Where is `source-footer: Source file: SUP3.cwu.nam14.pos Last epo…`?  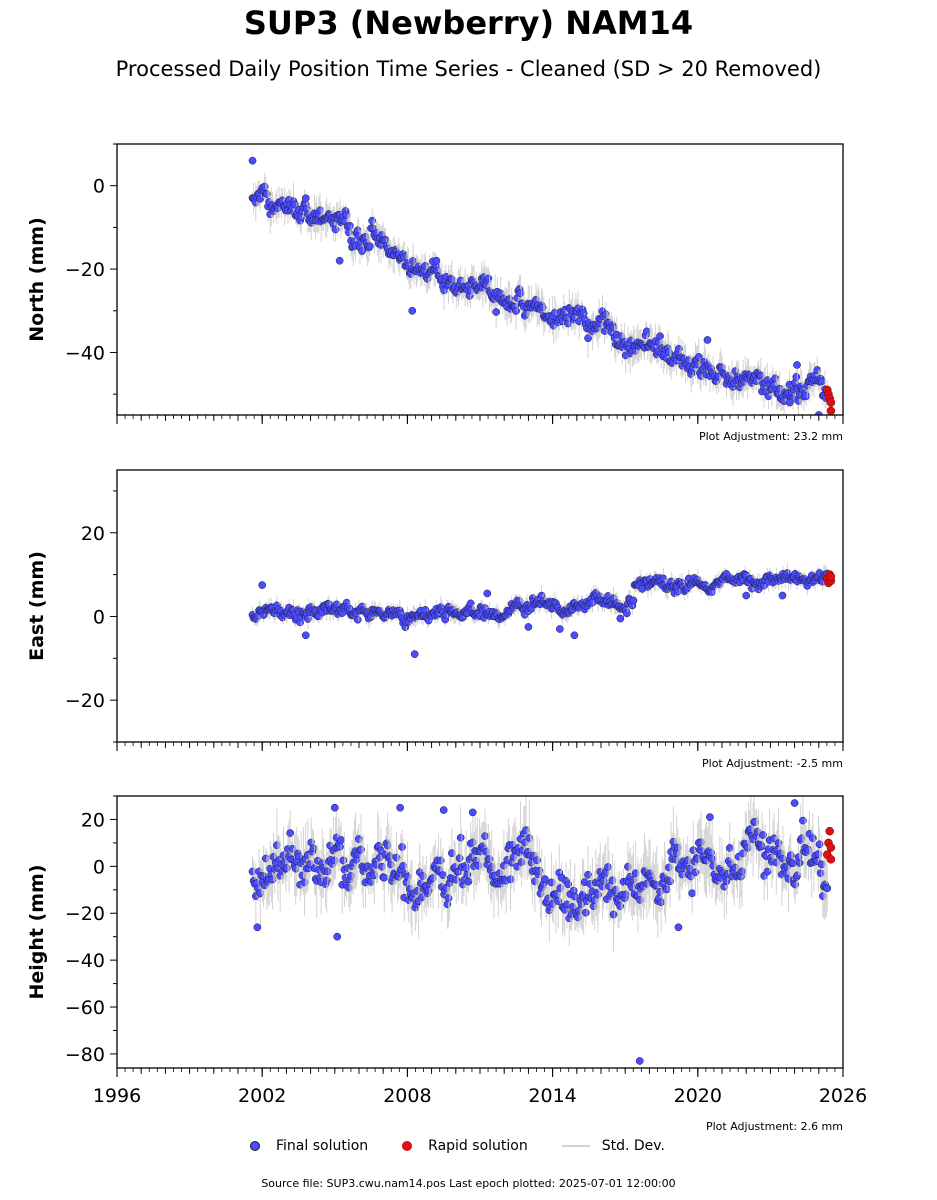
source-footer: Source file: SUP3.cwu.nam14.pos Last epo… is located at coordinates (468, 1183).